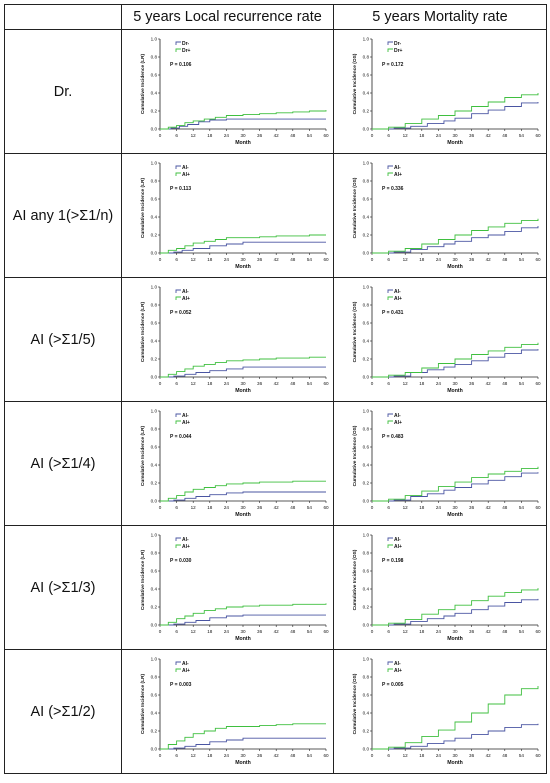 Image resolution: width=550 pixels, height=783 pixels. What do you see at coordinates (243, 123) in the screenshot?
I see `series-line-dr-neg` at bounding box center [243, 123].